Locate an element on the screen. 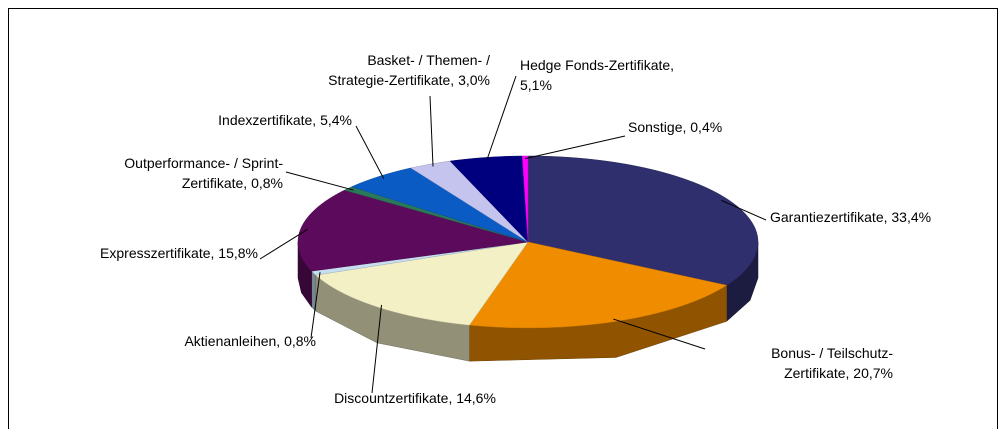 The width and height of the screenshot is (1006, 429). data-label: Indexzertifikate, 5,4% is located at coordinates (285, 120).